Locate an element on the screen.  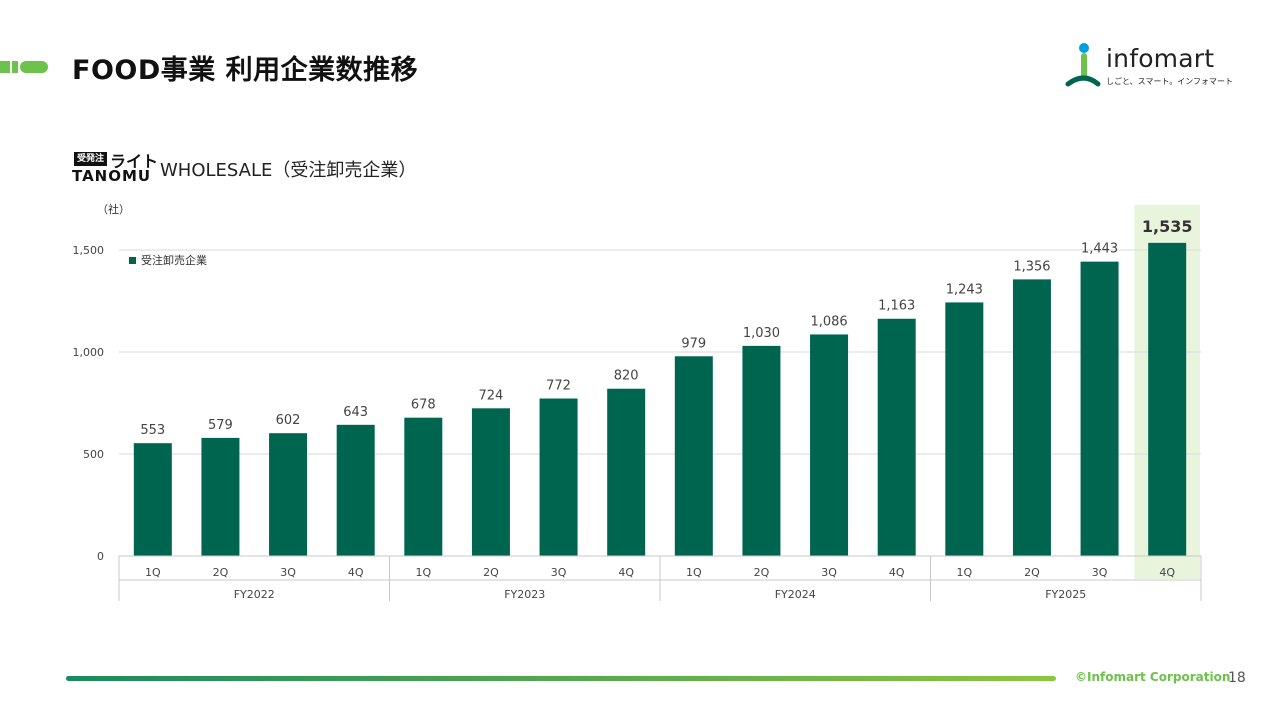
data-label: 724 is located at coordinates (491, 395).